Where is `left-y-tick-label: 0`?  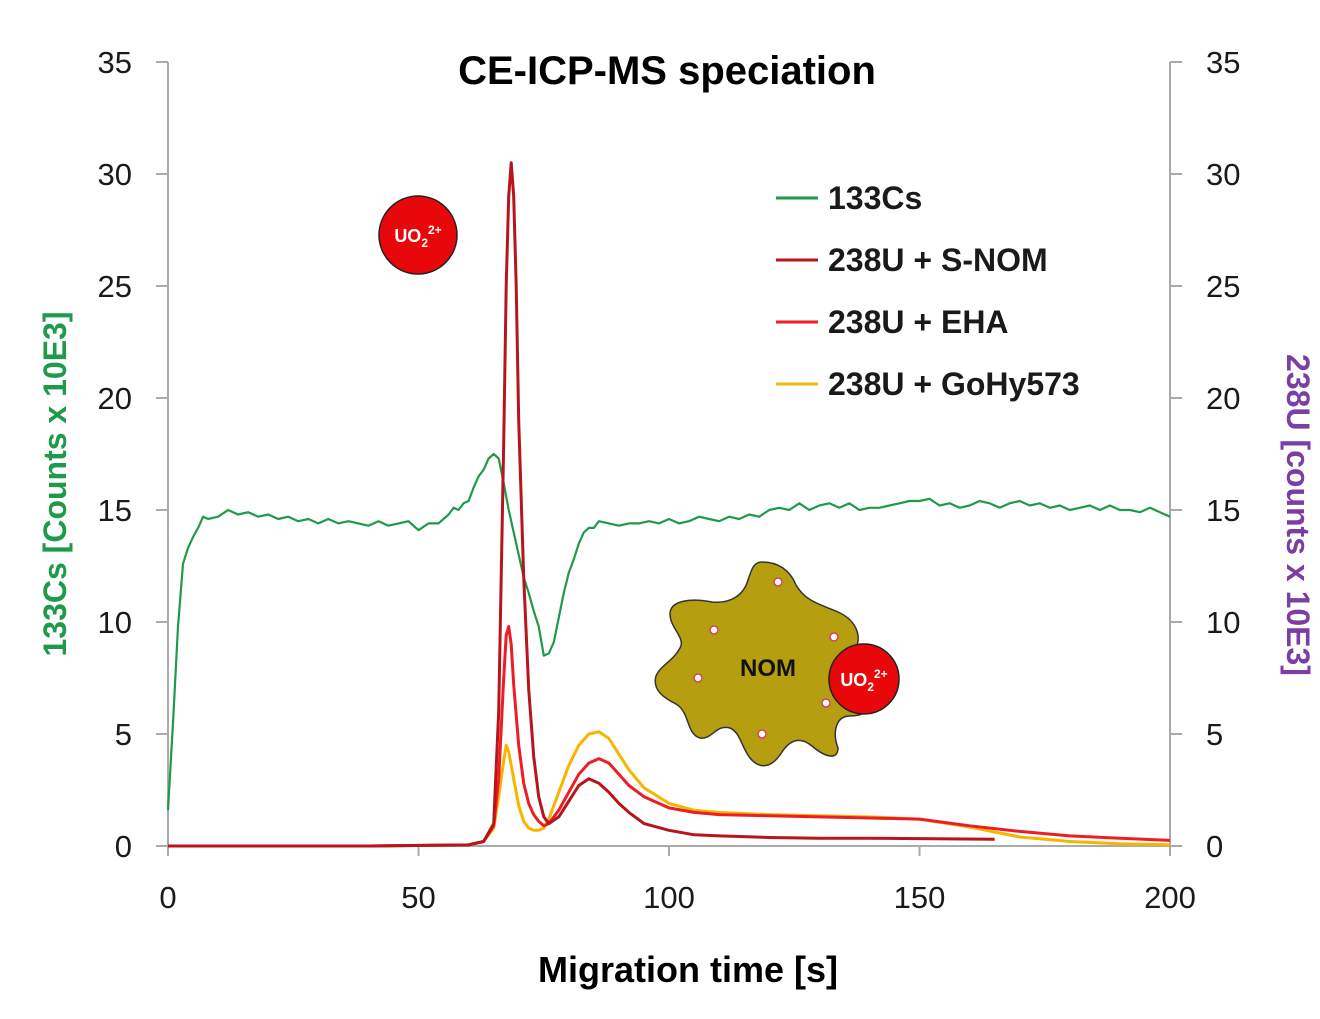
left-y-tick-label: 0 is located at coordinates (123, 846).